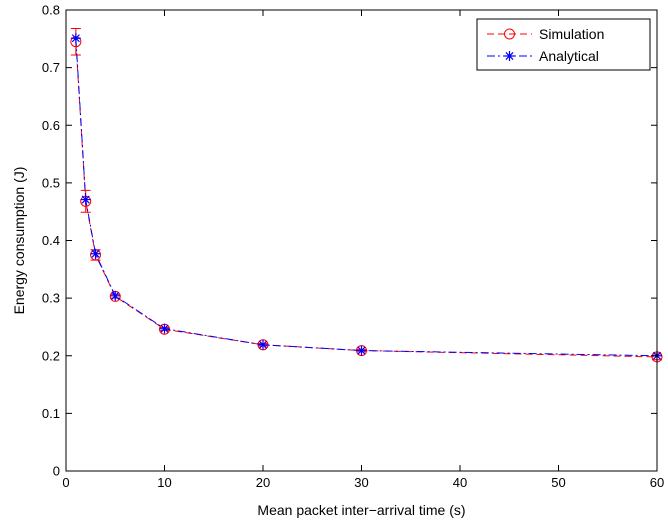 The image size is (668, 525). I want to click on x-tick-label: 10, so click(164, 482).